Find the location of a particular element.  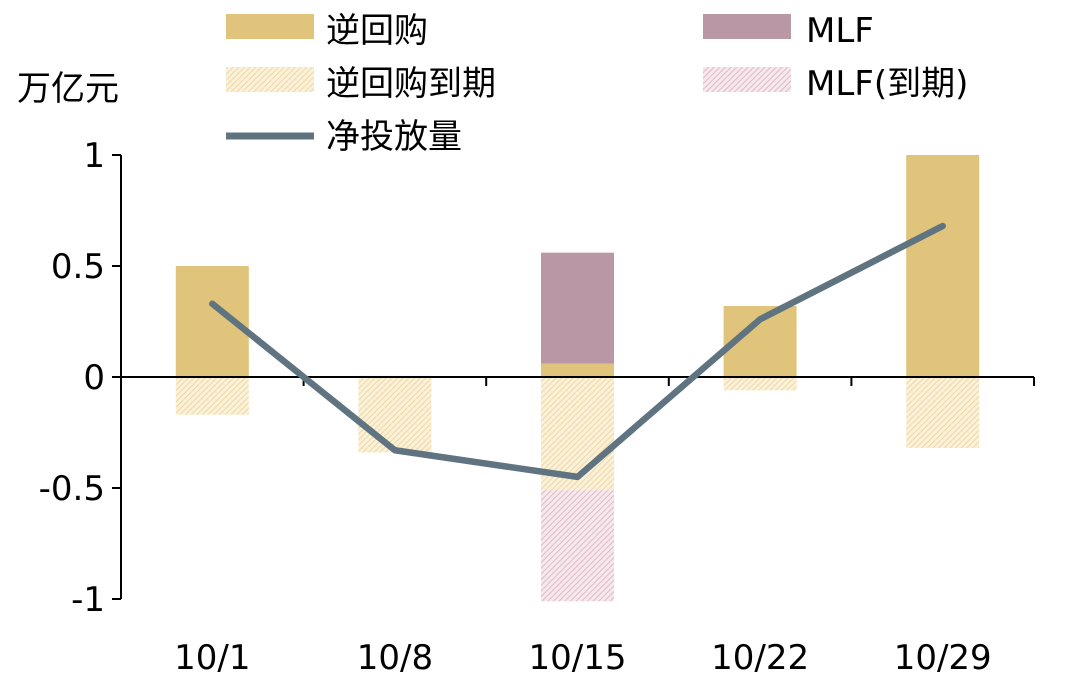

bar-逆回购到期-10/1 is located at coordinates (212, 396).